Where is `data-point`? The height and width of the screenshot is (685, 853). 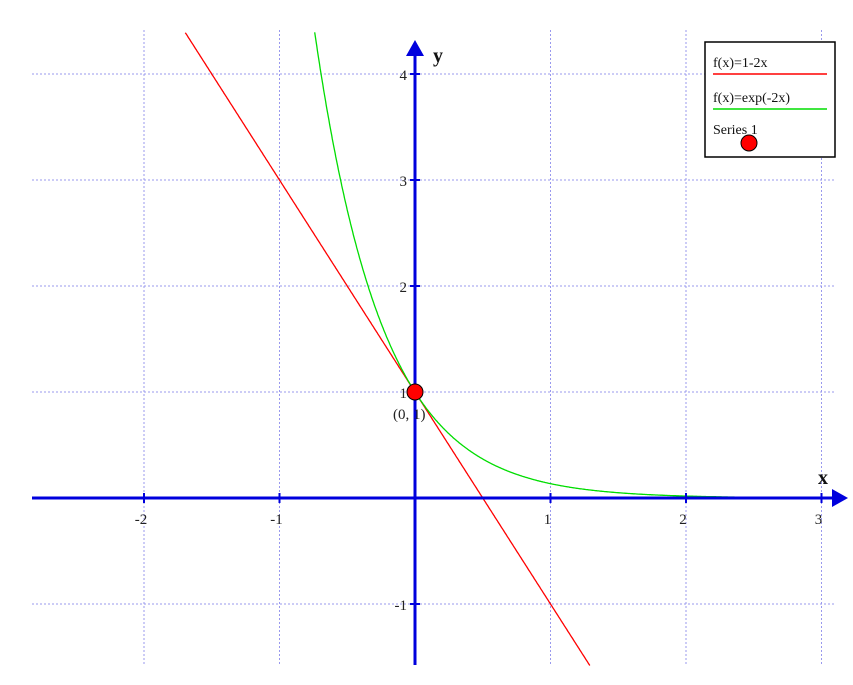
data-point is located at coordinates (415, 392).